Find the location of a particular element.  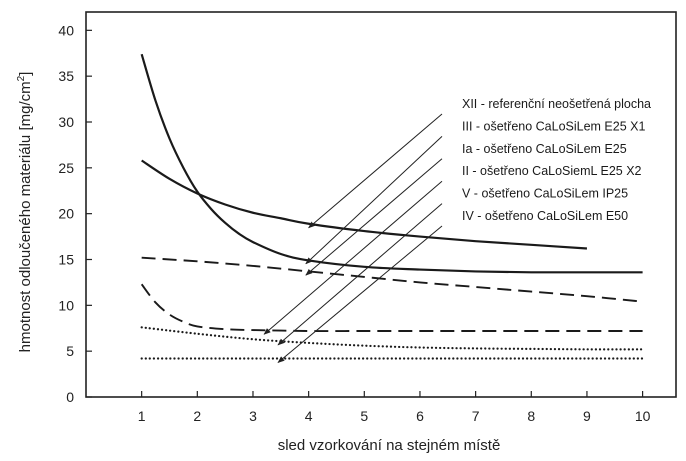

y-axis-title-main: hmotnost odloučeného materiálu [mg/cm is located at coordinates (25, 216).